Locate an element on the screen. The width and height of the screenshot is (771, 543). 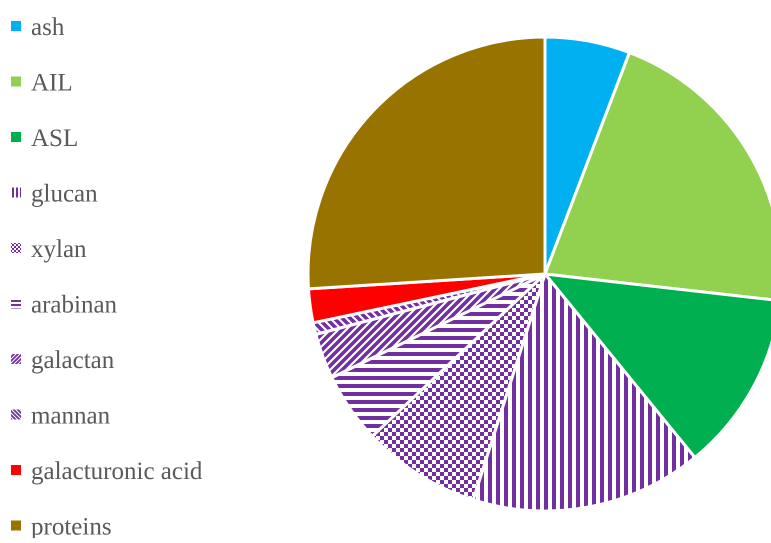
legend-swatch-galactan is located at coordinates (16, 359).